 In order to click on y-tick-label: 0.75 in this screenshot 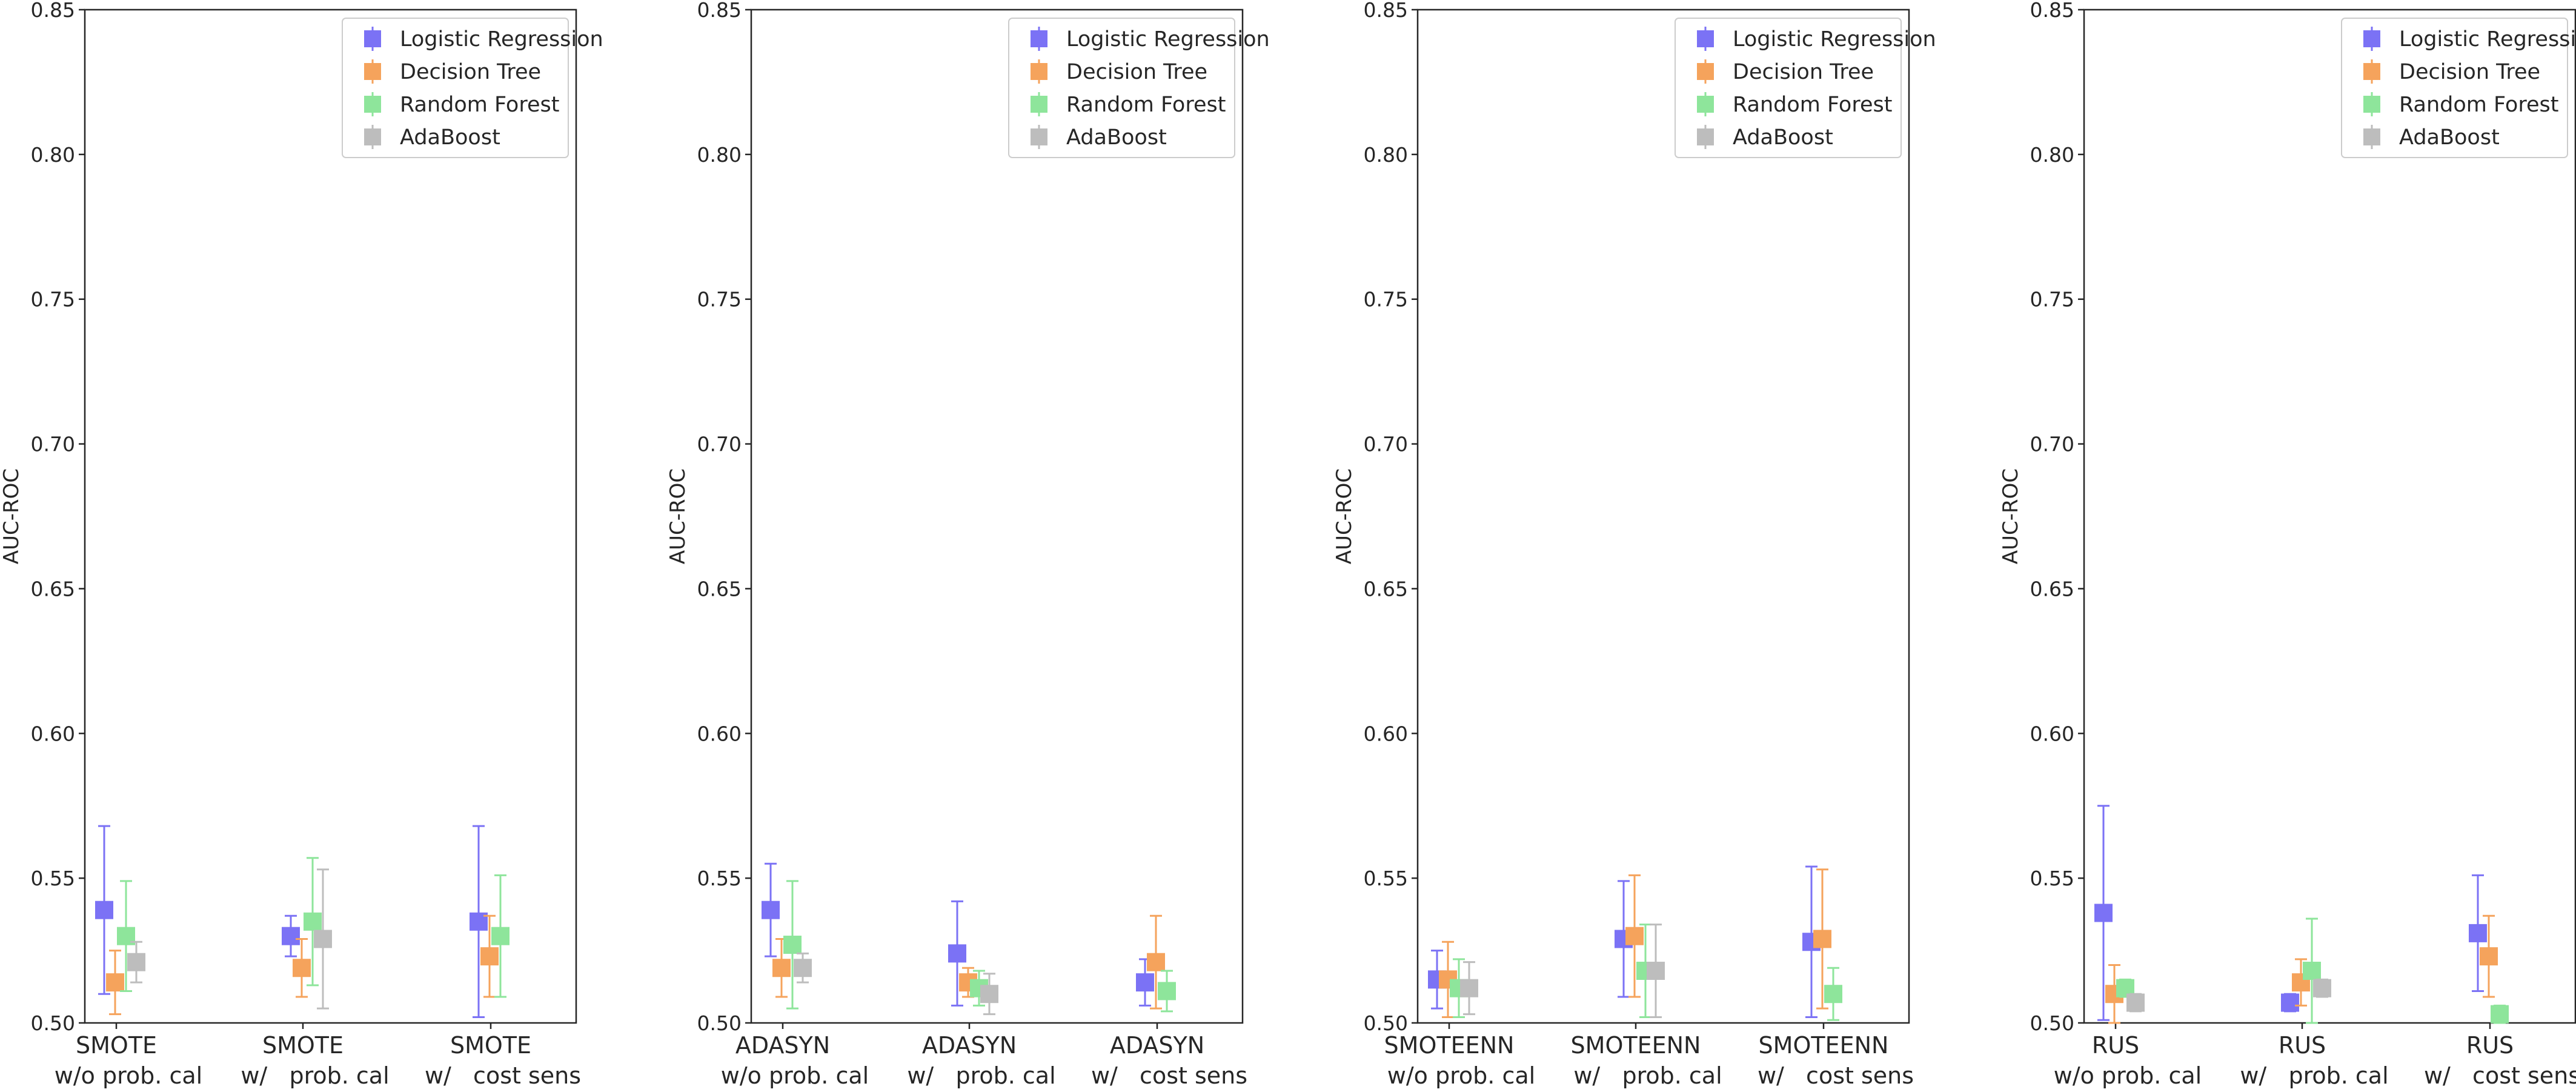, I will do `click(2052, 299)`.